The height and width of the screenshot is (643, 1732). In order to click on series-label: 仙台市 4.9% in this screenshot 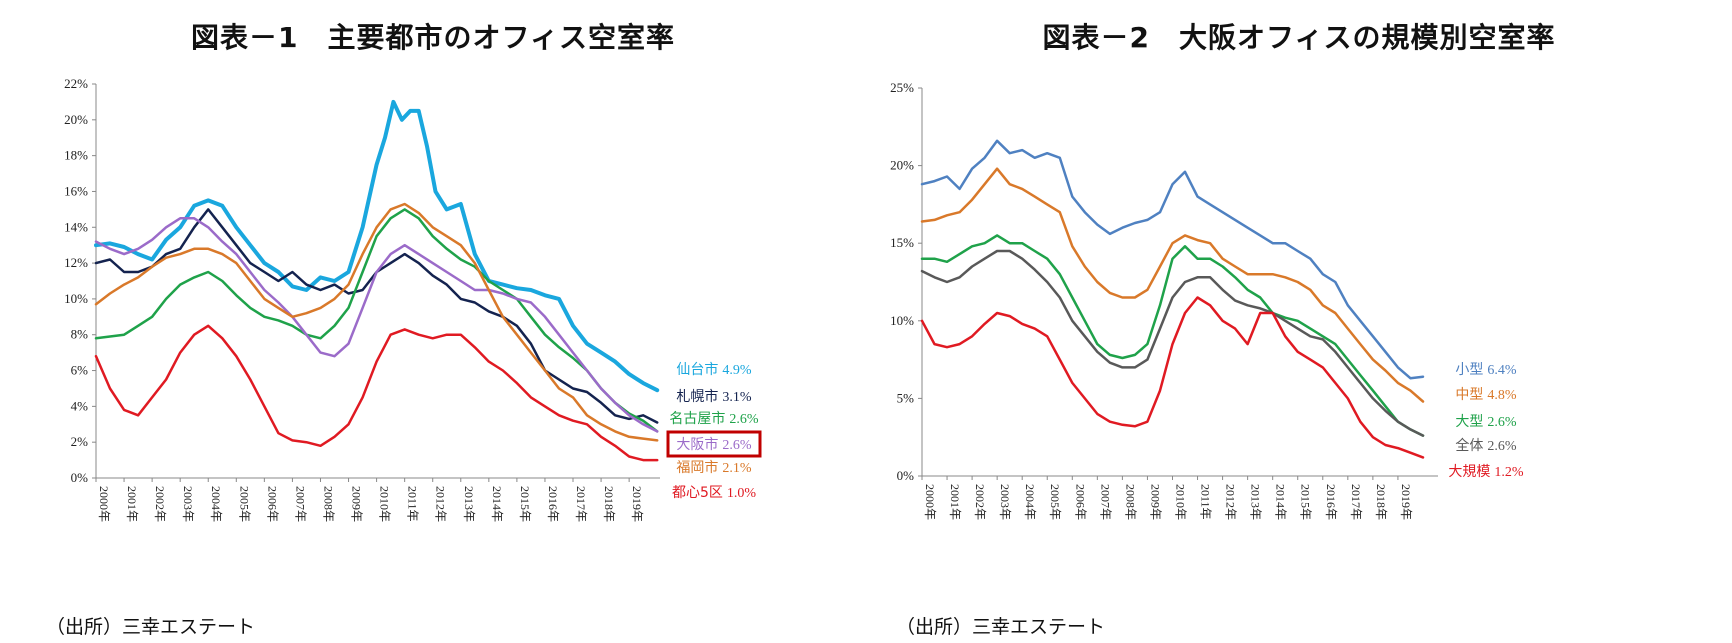, I will do `click(714, 369)`.